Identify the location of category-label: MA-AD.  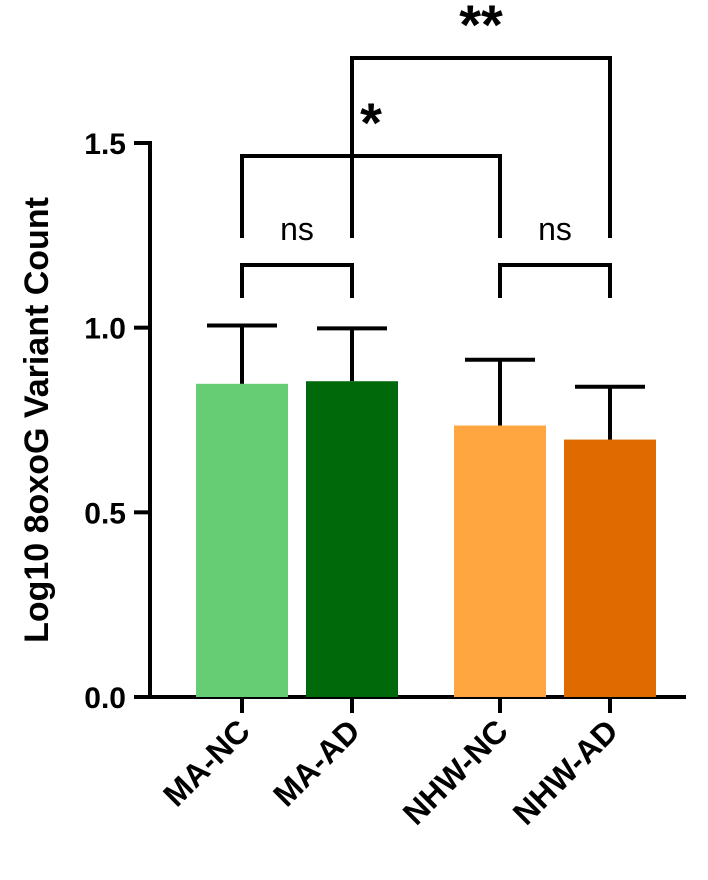
(316, 762).